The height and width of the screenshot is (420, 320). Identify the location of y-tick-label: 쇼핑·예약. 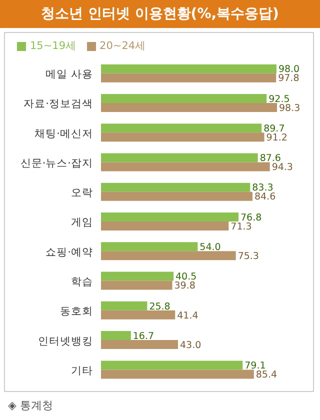
(69, 252).